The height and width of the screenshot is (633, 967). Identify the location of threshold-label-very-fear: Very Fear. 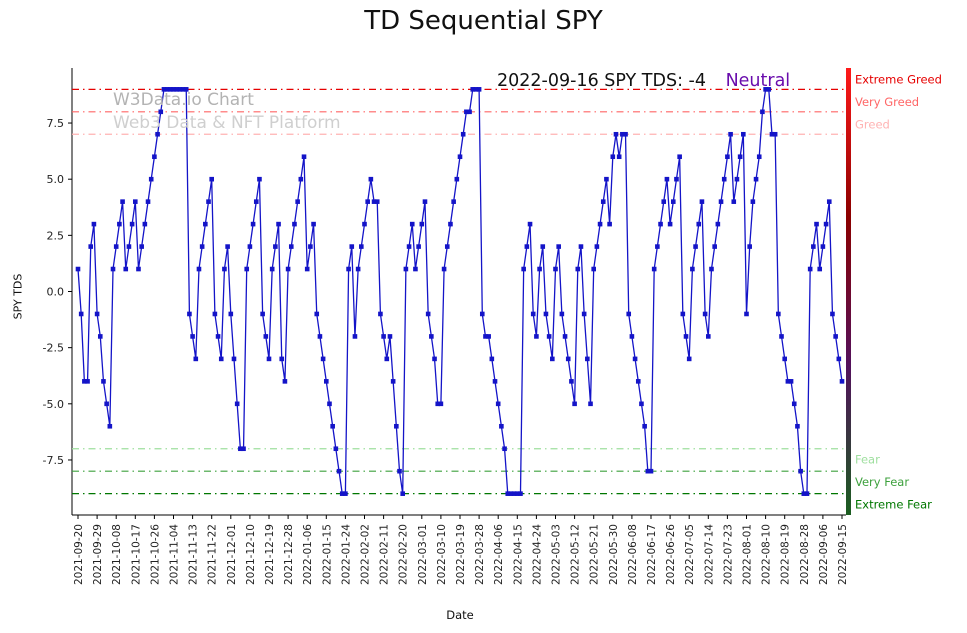
(882, 482).